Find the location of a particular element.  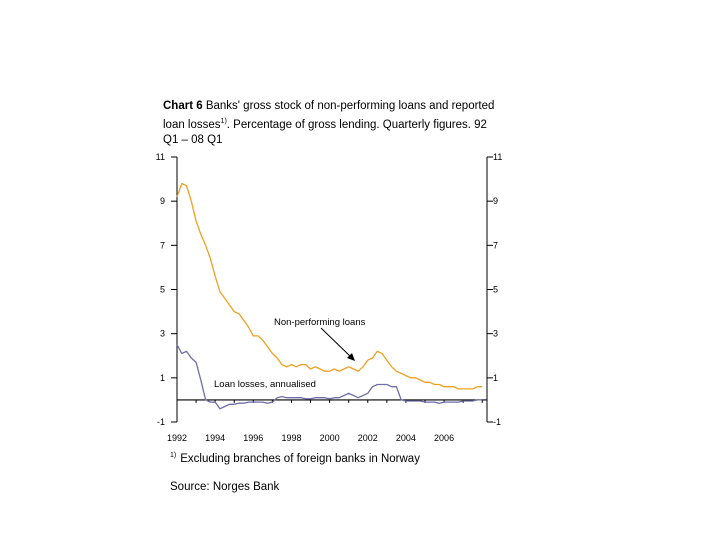

y-tick-label-left: 3 is located at coordinates (162, 334).